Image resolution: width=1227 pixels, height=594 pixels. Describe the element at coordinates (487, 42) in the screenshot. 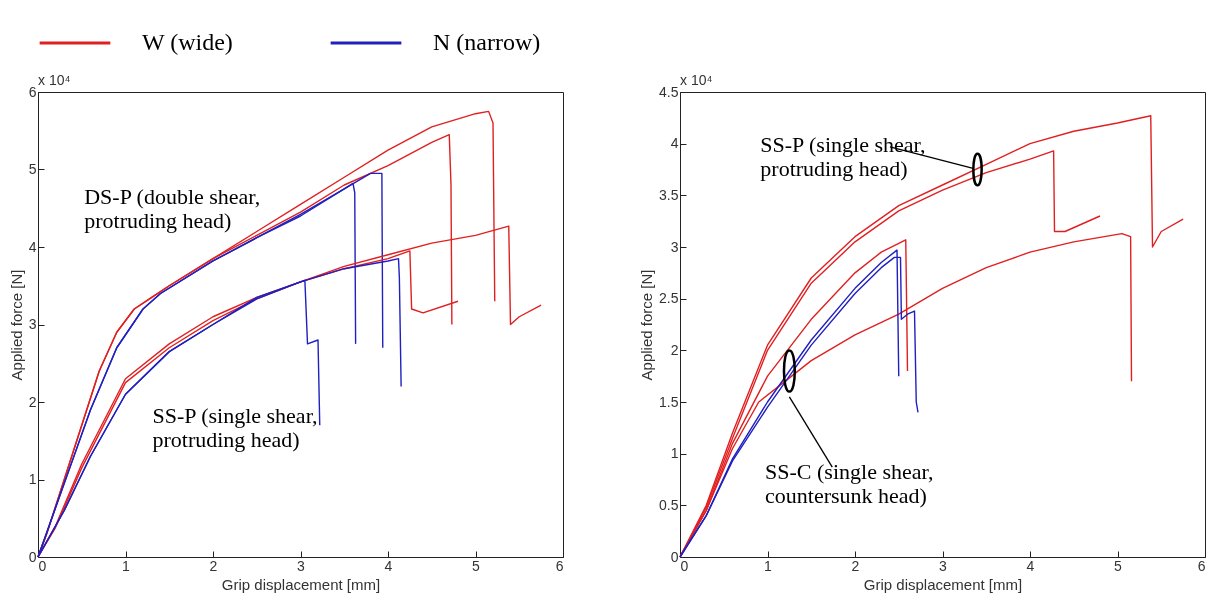

I see `legend-label: N (narrow)` at that location.